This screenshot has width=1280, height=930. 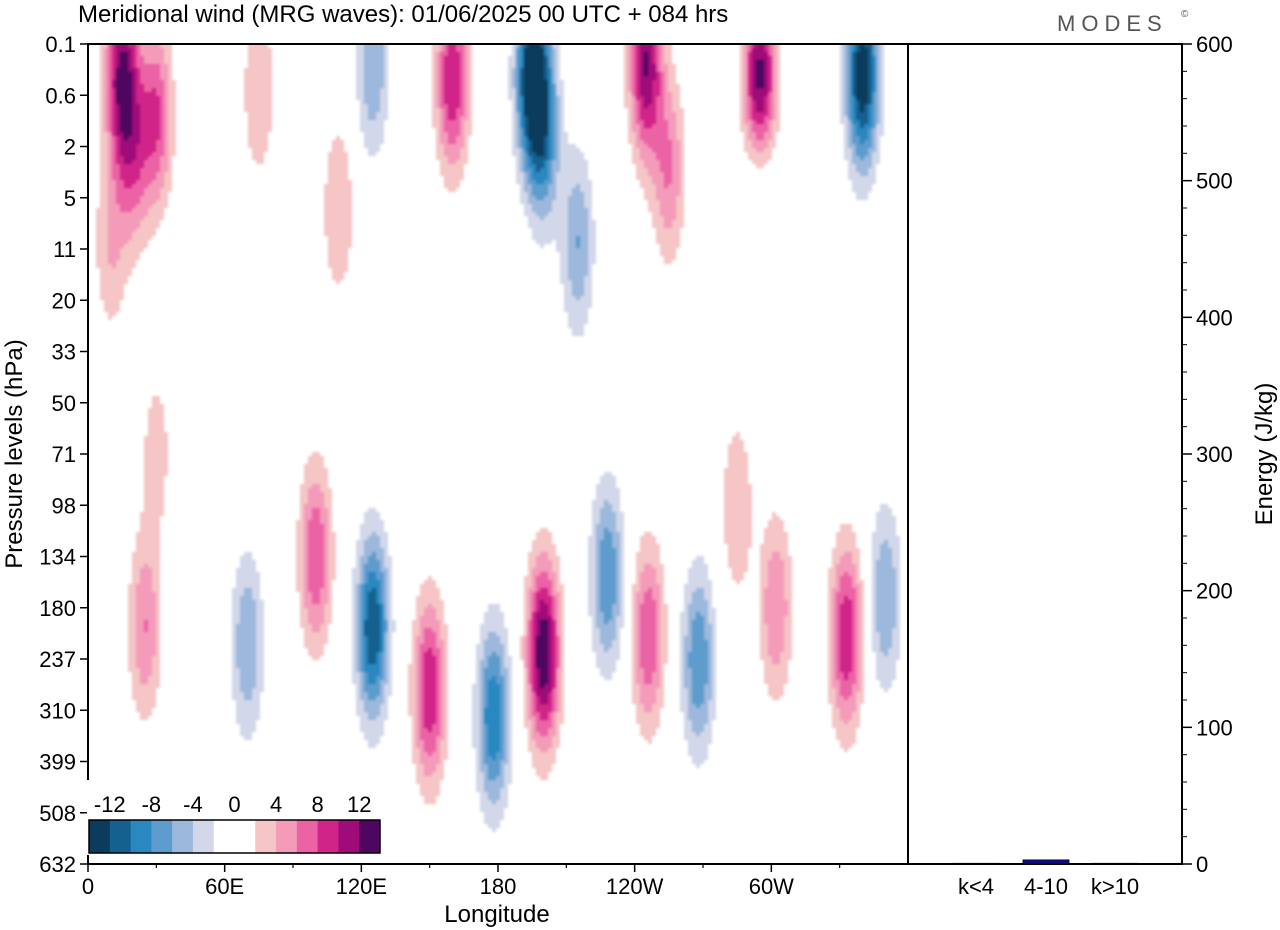 I want to click on energy-bars: k<4 4-10 k>10, so click(x=1045, y=879).